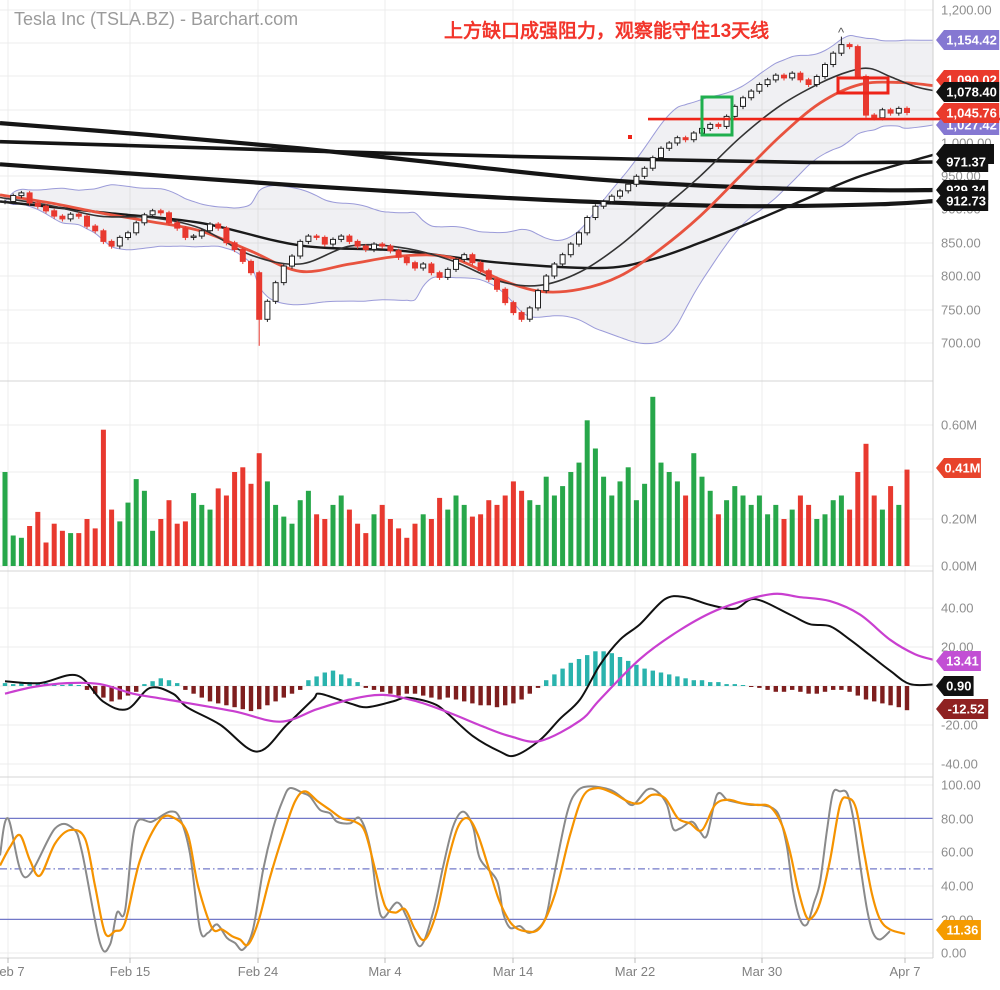  I want to click on axis-tick-label: 750.00, so click(961, 310).